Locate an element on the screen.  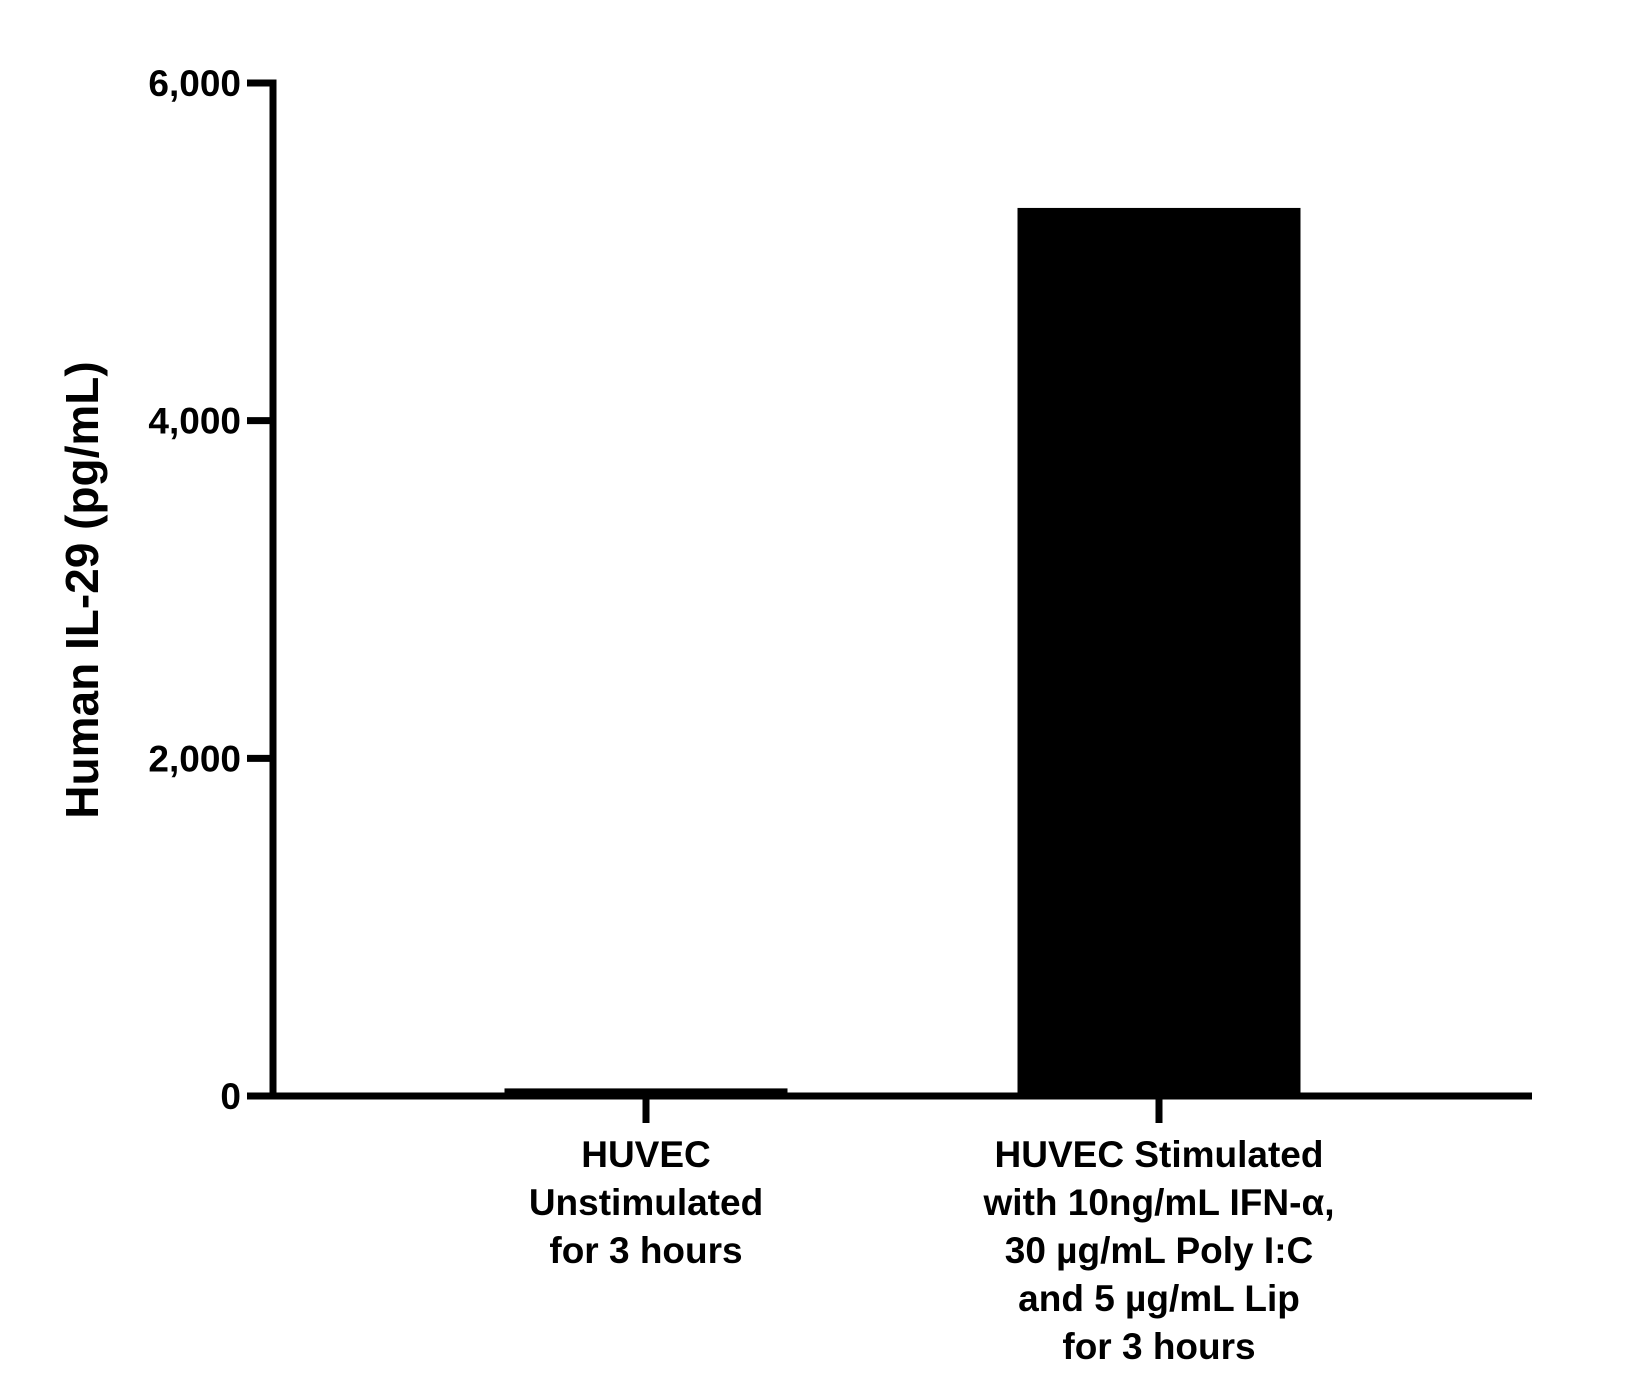
y-tick-label: 2,000 is located at coordinates (194, 758).